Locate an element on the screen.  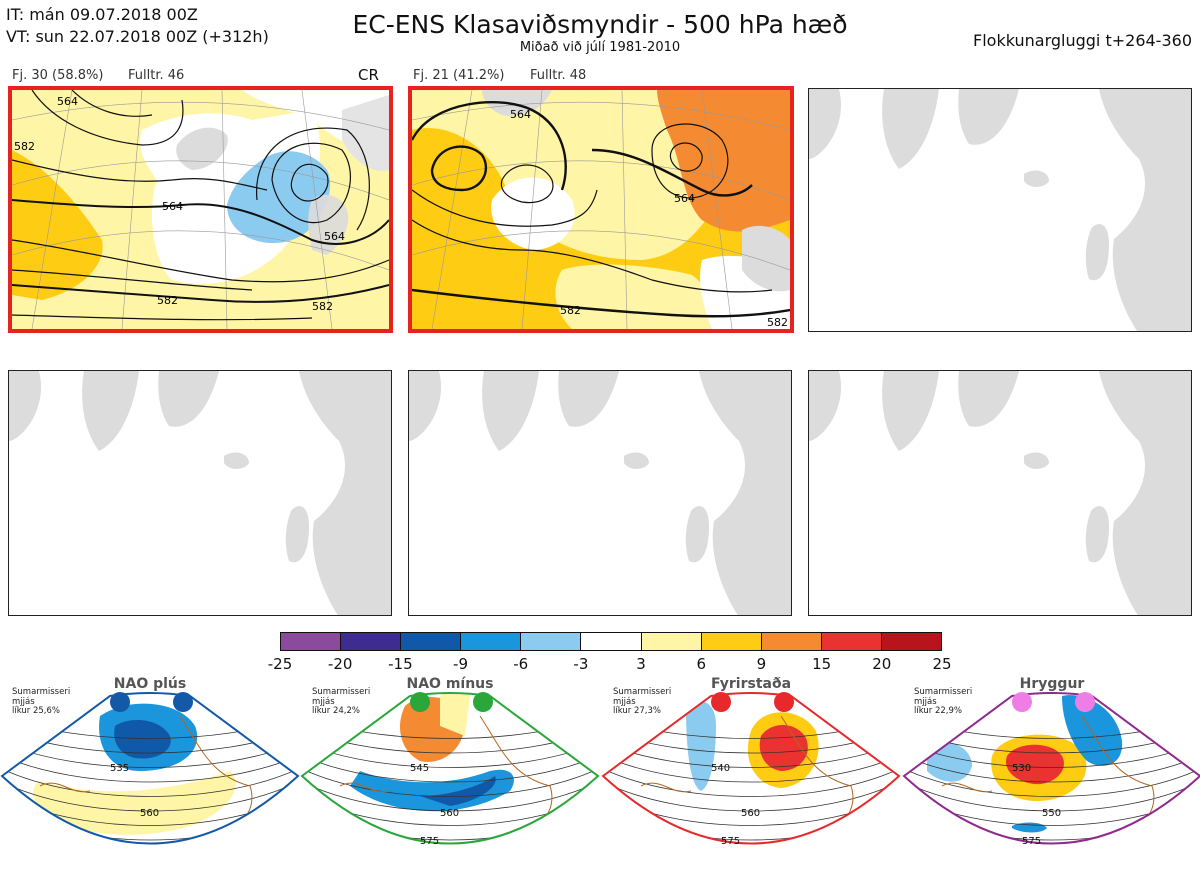
regime-map: 535 560 is located at coordinates (150, 768).